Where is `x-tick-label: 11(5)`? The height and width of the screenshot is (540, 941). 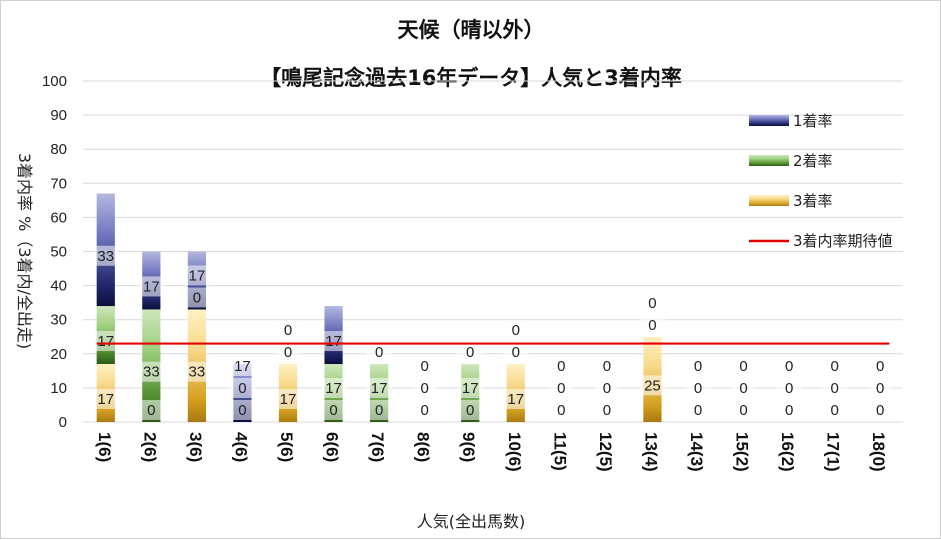 x-tick-label: 11(5) is located at coordinates (559, 451).